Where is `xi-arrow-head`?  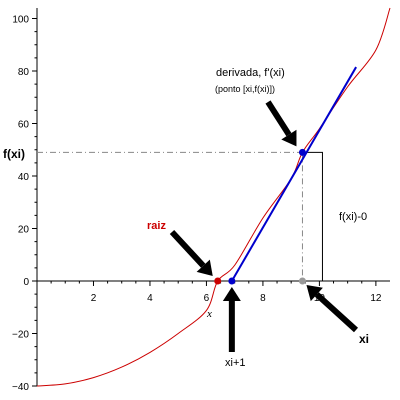
xi-arrow-head is located at coordinates (314, 293).